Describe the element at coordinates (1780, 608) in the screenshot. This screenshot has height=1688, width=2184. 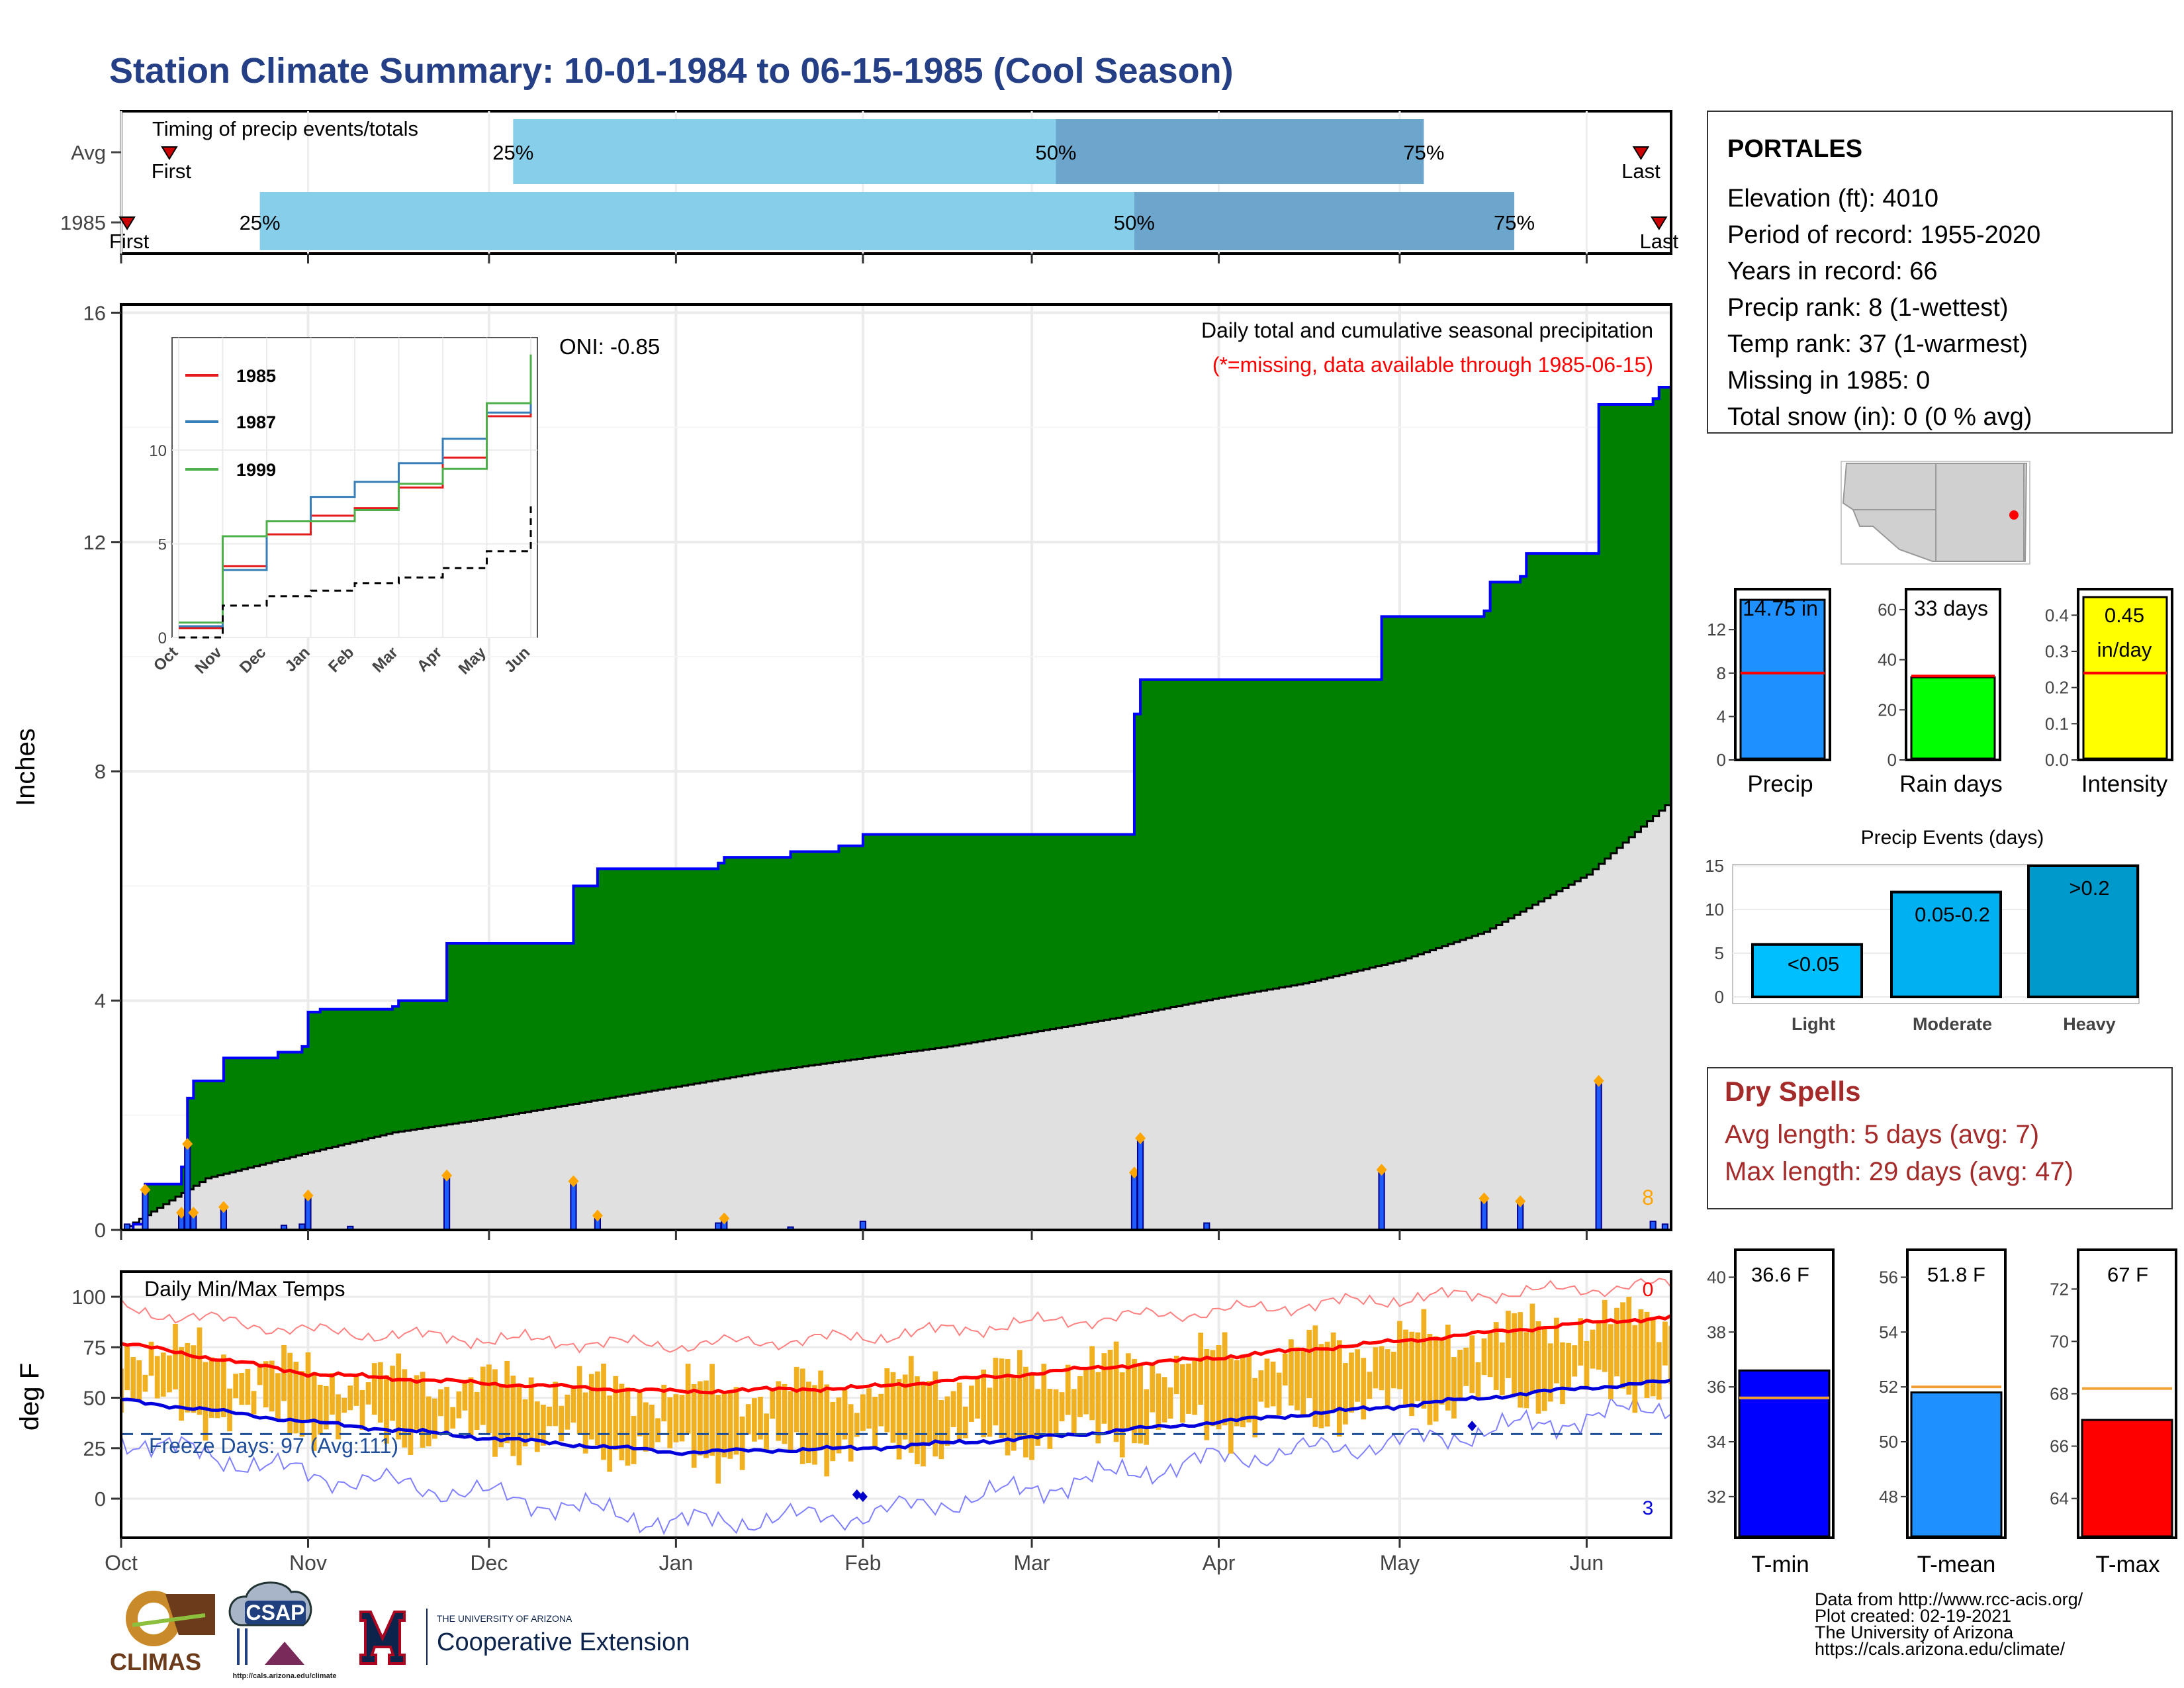
I see `precip-summary-value: 14.75 in` at that location.